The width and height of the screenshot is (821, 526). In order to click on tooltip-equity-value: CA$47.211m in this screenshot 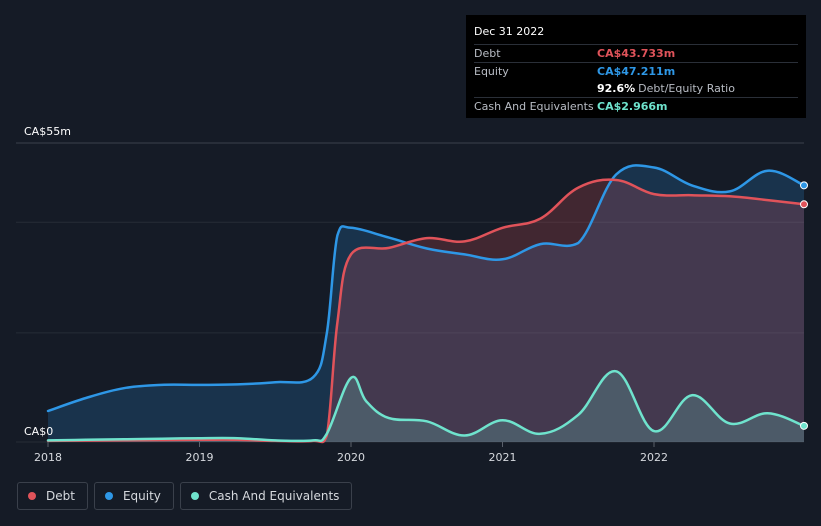, I will do `click(636, 71)`.